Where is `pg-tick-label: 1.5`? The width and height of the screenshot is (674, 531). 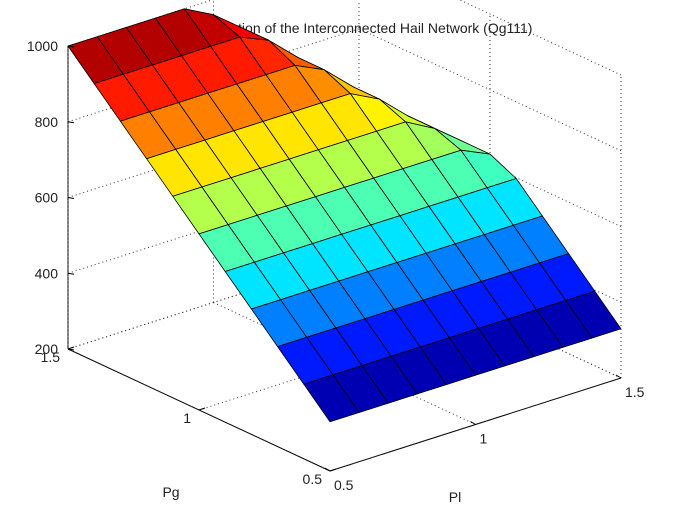 pg-tick-label: 1.5 is located at coordinates (51, 357).